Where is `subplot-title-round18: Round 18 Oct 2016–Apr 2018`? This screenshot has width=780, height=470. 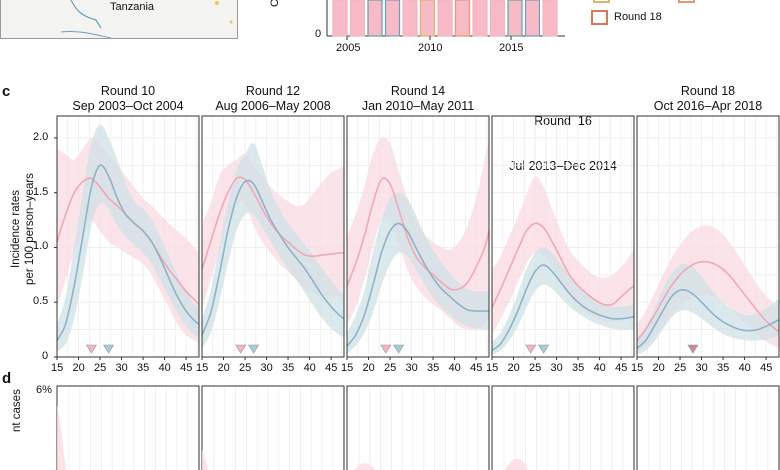 subplot-title-round18: Round 18 Oct 2016–Apr 2018 is located at coordinates (708, 99).